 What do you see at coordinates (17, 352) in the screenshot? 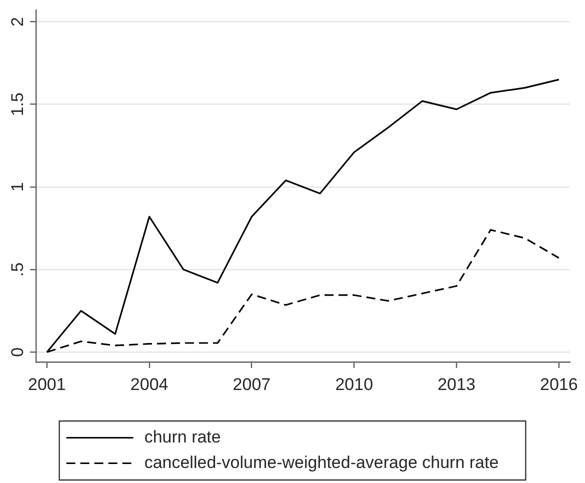
I see `y-tick-label: 0` at bounding box center [17, 352].